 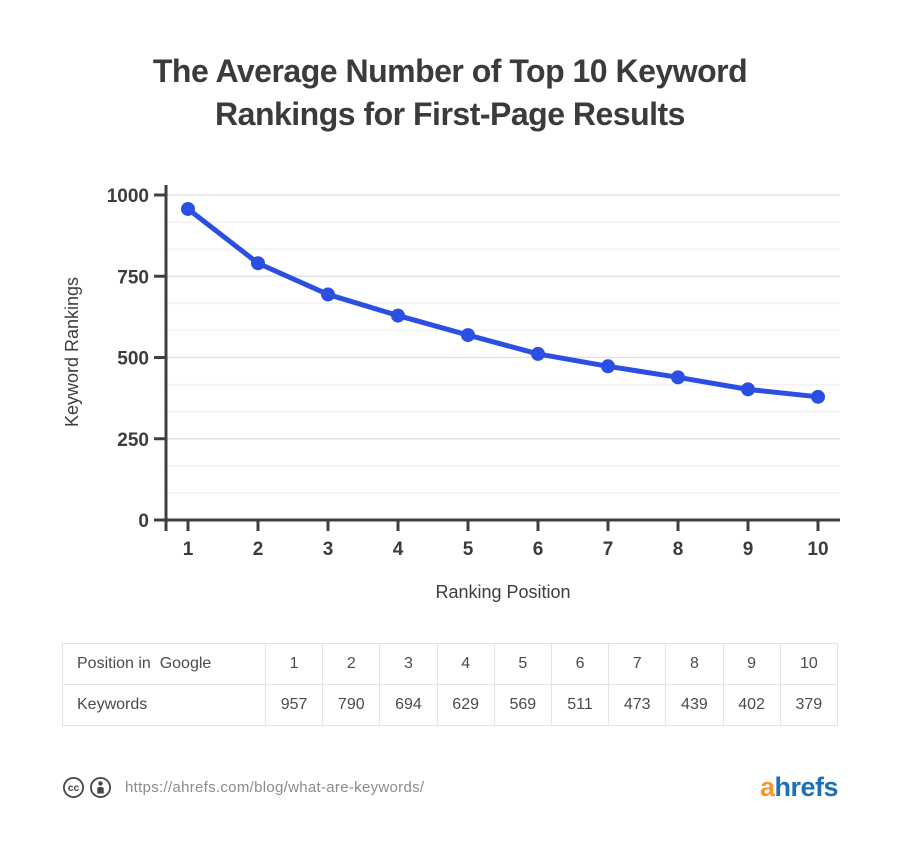 I want to click on cc-icon: cc, so click(x=73, y=787).